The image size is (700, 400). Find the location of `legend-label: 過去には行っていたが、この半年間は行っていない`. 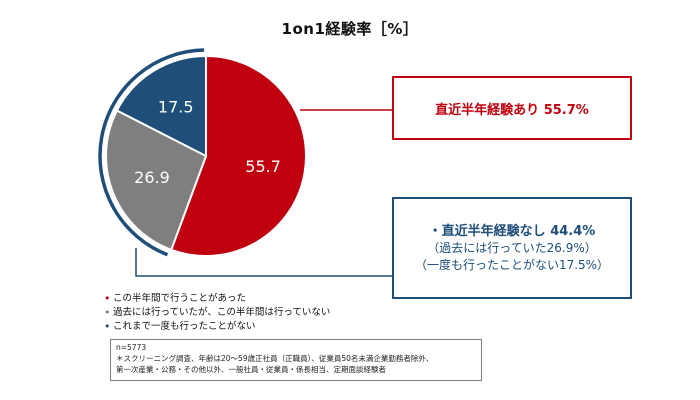

legend-label: 過去には行っていたが、この半年間は行っていない is located at coordinates (222, 312).